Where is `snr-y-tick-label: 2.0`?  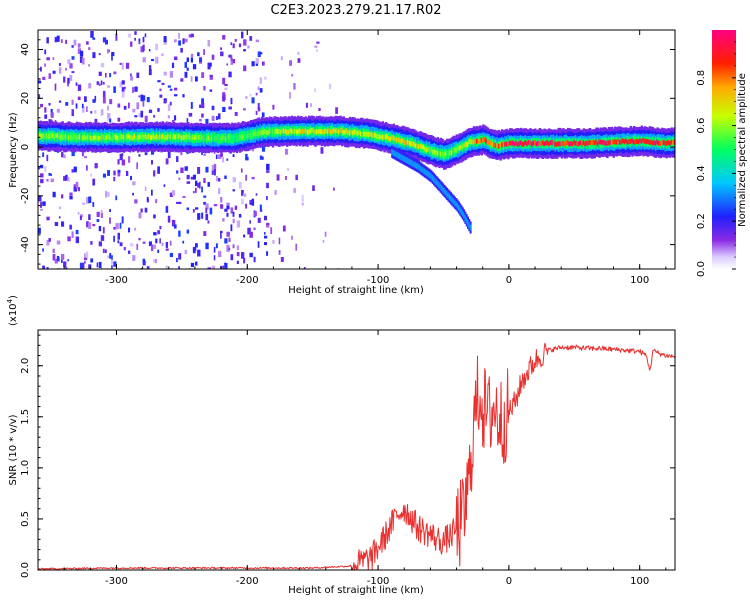 snr-y-tick-label: 2.0 is located at coordinates (25, 366).